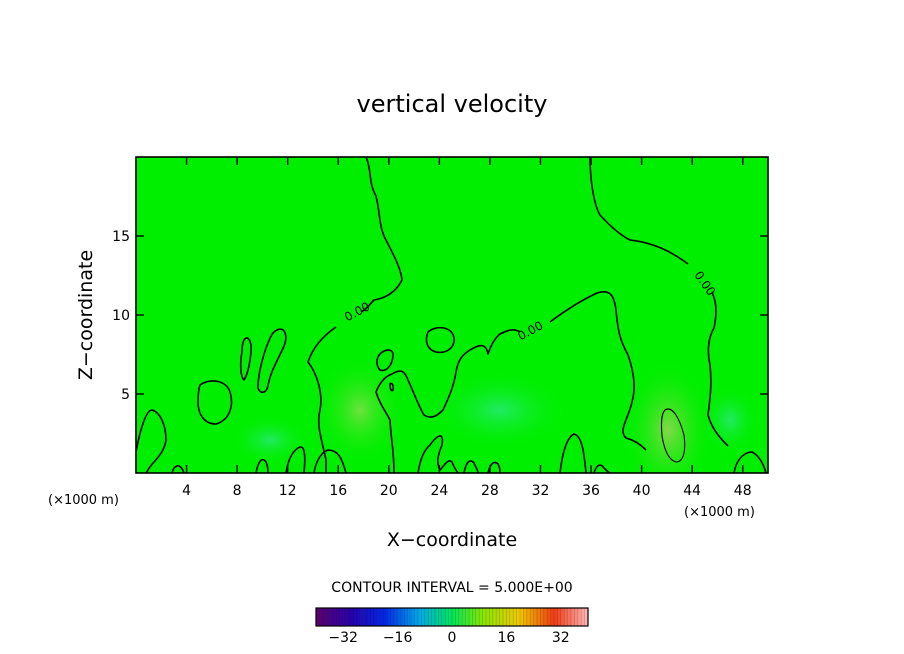 The width and height of the screenshot is (904, 654). What do you see at coordinates (360, 410) in the screenshot?
I see `field-blob-warm` at bounding box center [360, 410].